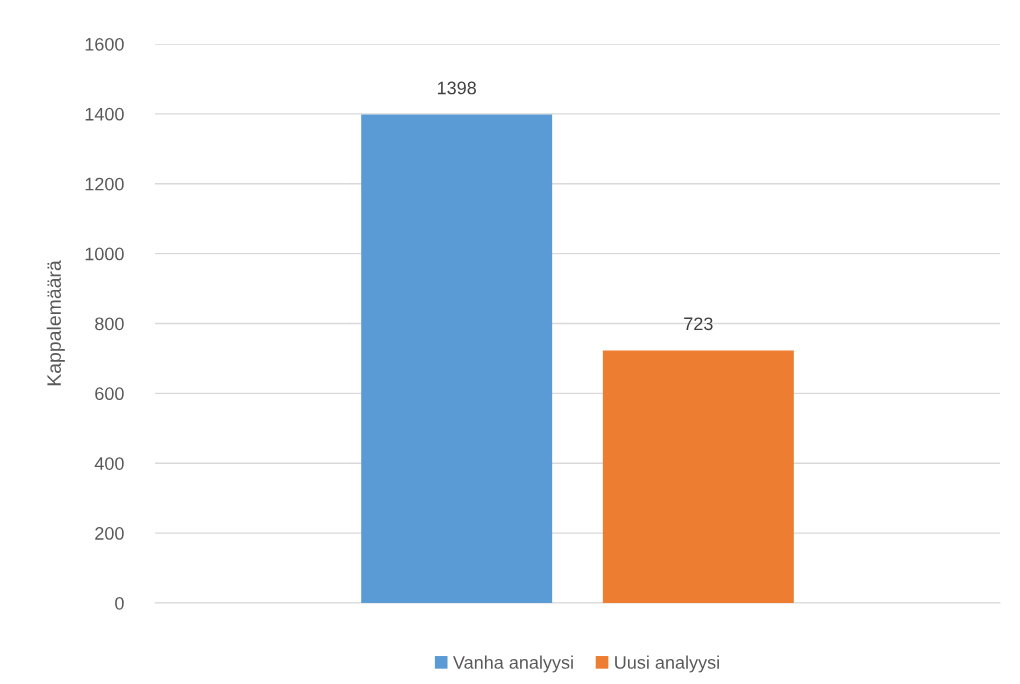  I want to click on legend-label: Uusi analyysi, so click(667, 664).